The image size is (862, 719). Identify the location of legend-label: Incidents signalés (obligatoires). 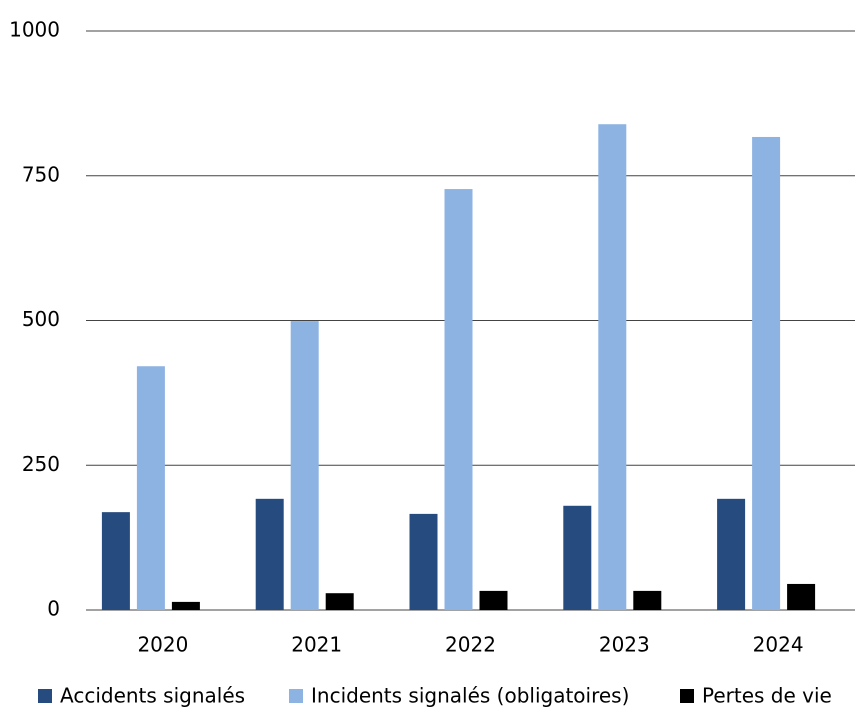
(470, 696).